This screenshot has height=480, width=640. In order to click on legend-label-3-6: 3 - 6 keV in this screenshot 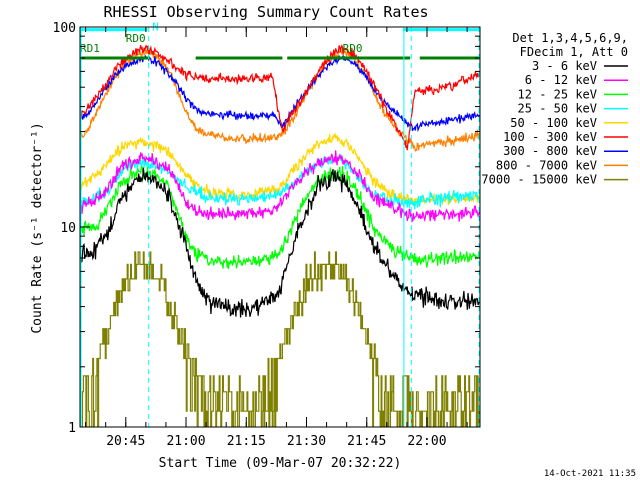, I will do `click(564, 66)`.